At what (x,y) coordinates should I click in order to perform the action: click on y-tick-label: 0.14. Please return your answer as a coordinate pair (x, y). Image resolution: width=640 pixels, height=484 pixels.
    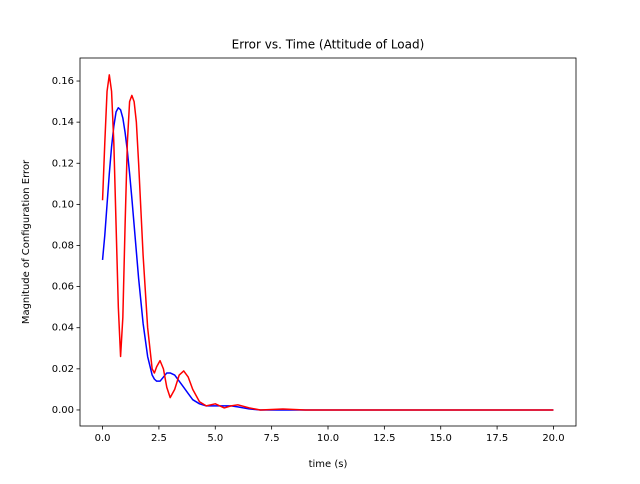
    Looking at the image, I should click on (63, 122).